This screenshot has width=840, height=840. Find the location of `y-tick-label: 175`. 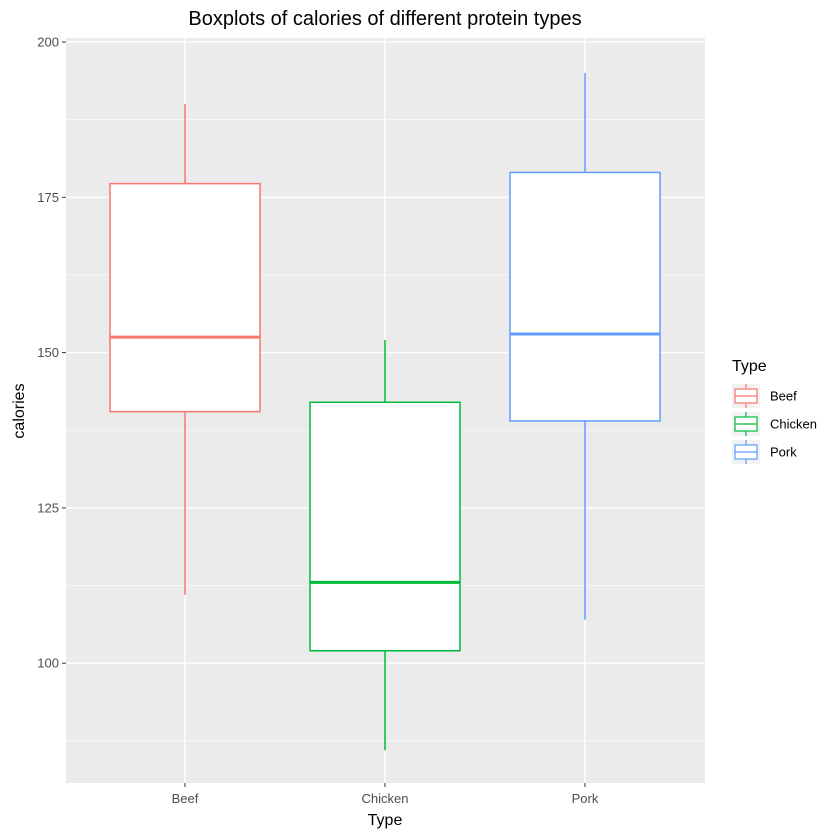

y-tick-label: 175 is located at coordinates (48, 197).